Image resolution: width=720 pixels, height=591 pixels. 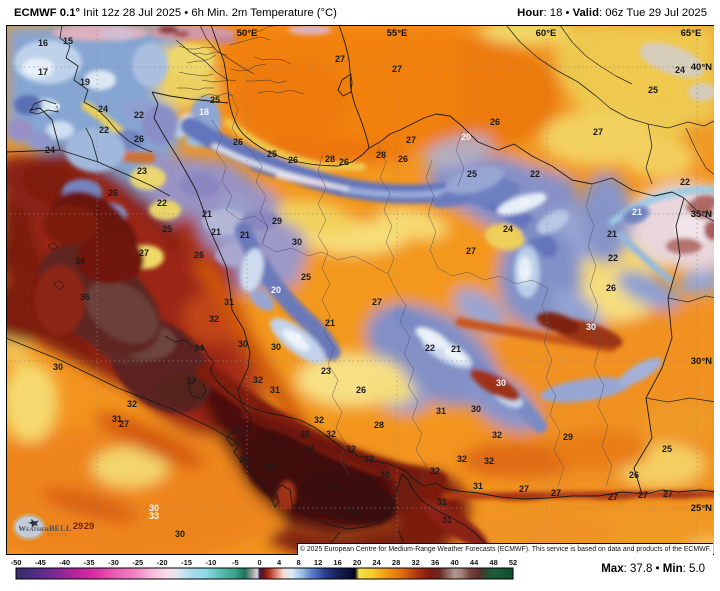 What do you see at coordinates (16, 562) in the screenshot?
I see `svg-text: -50` at bounding box center [16, 562].